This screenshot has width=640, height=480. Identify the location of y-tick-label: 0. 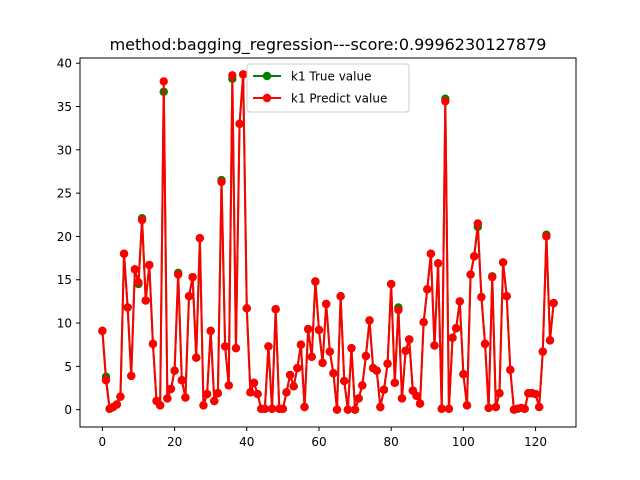
(68, 410).